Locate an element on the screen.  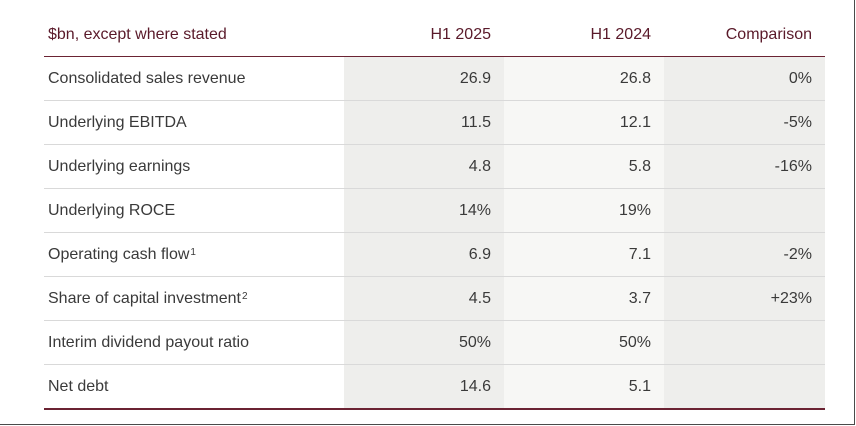
row-label: Net debt is located at coordinates (78, 386).